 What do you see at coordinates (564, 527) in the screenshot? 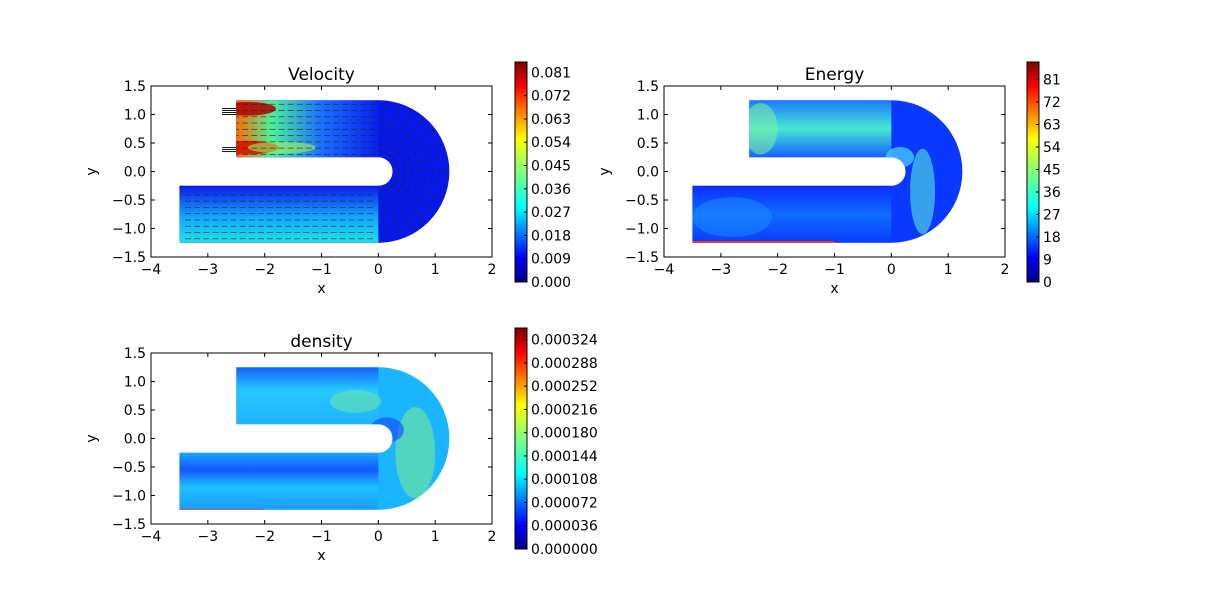
I see `colorbar-tick-label: 0.000036` at bounding box center [564, 527].